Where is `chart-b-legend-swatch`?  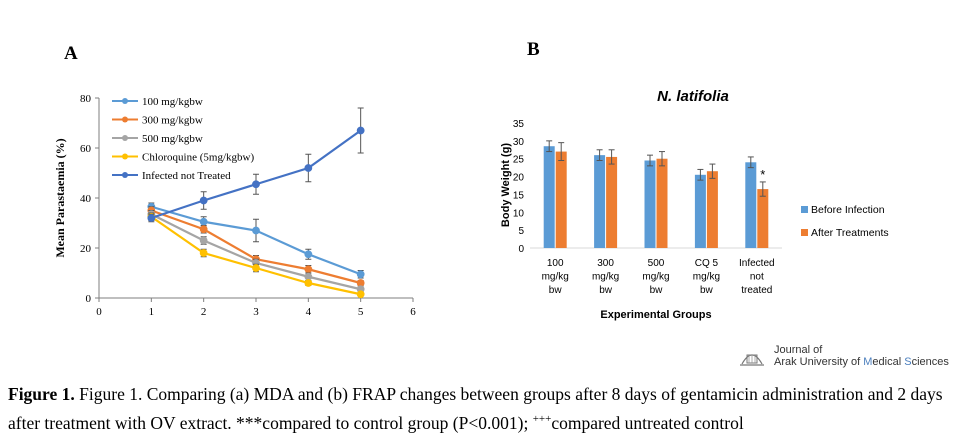
chart-b-legend-swatch is located at coordinates (804, 232).